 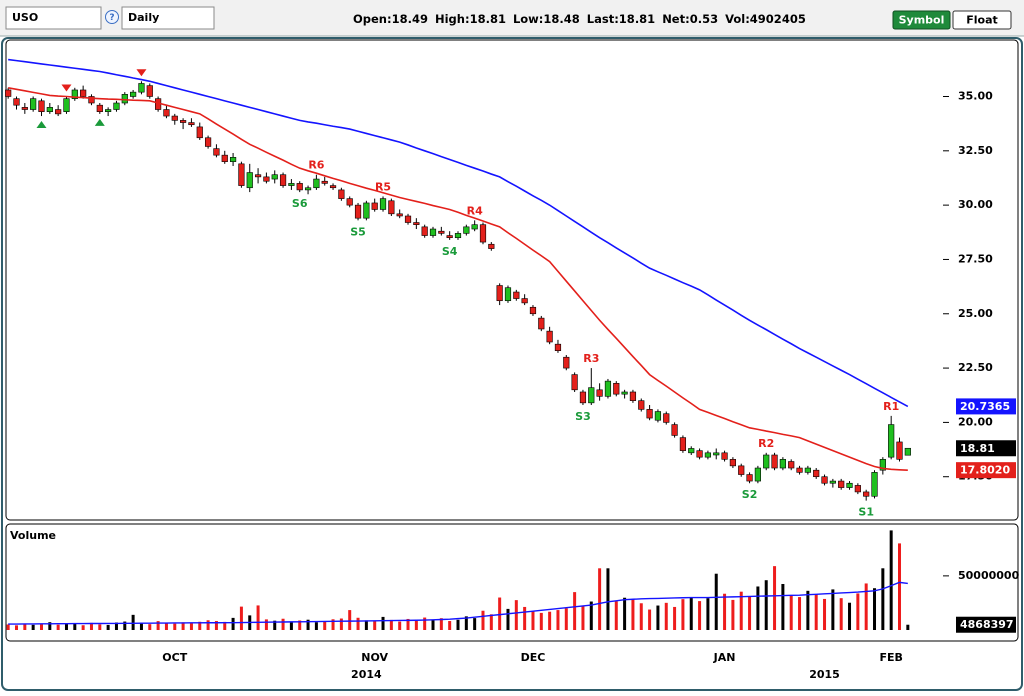 What do you see at coordinates (366, 674) in the screenshot?
I see `x-year-label: 2014` at bounding box center [366, 674].